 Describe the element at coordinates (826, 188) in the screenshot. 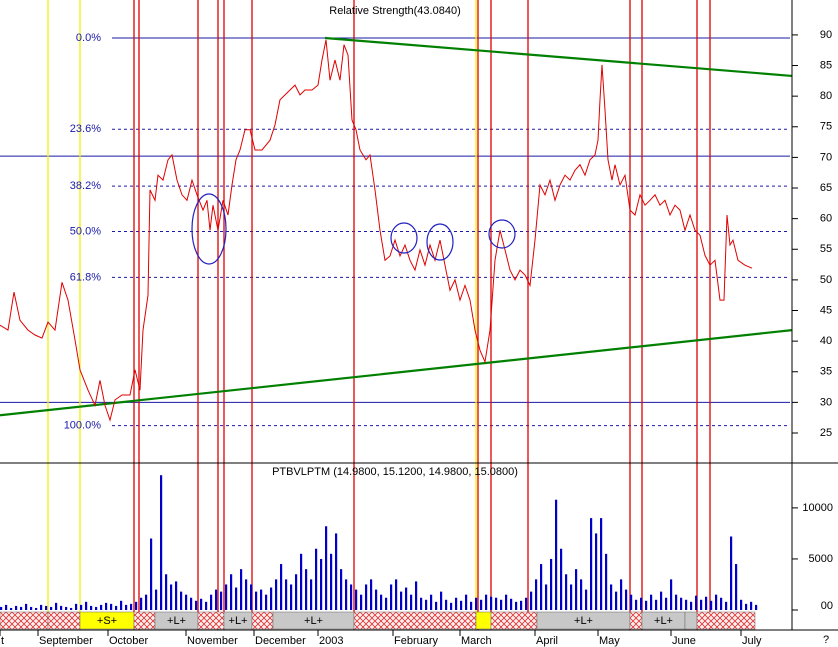

I see `y-tick-label: 65` at that location.